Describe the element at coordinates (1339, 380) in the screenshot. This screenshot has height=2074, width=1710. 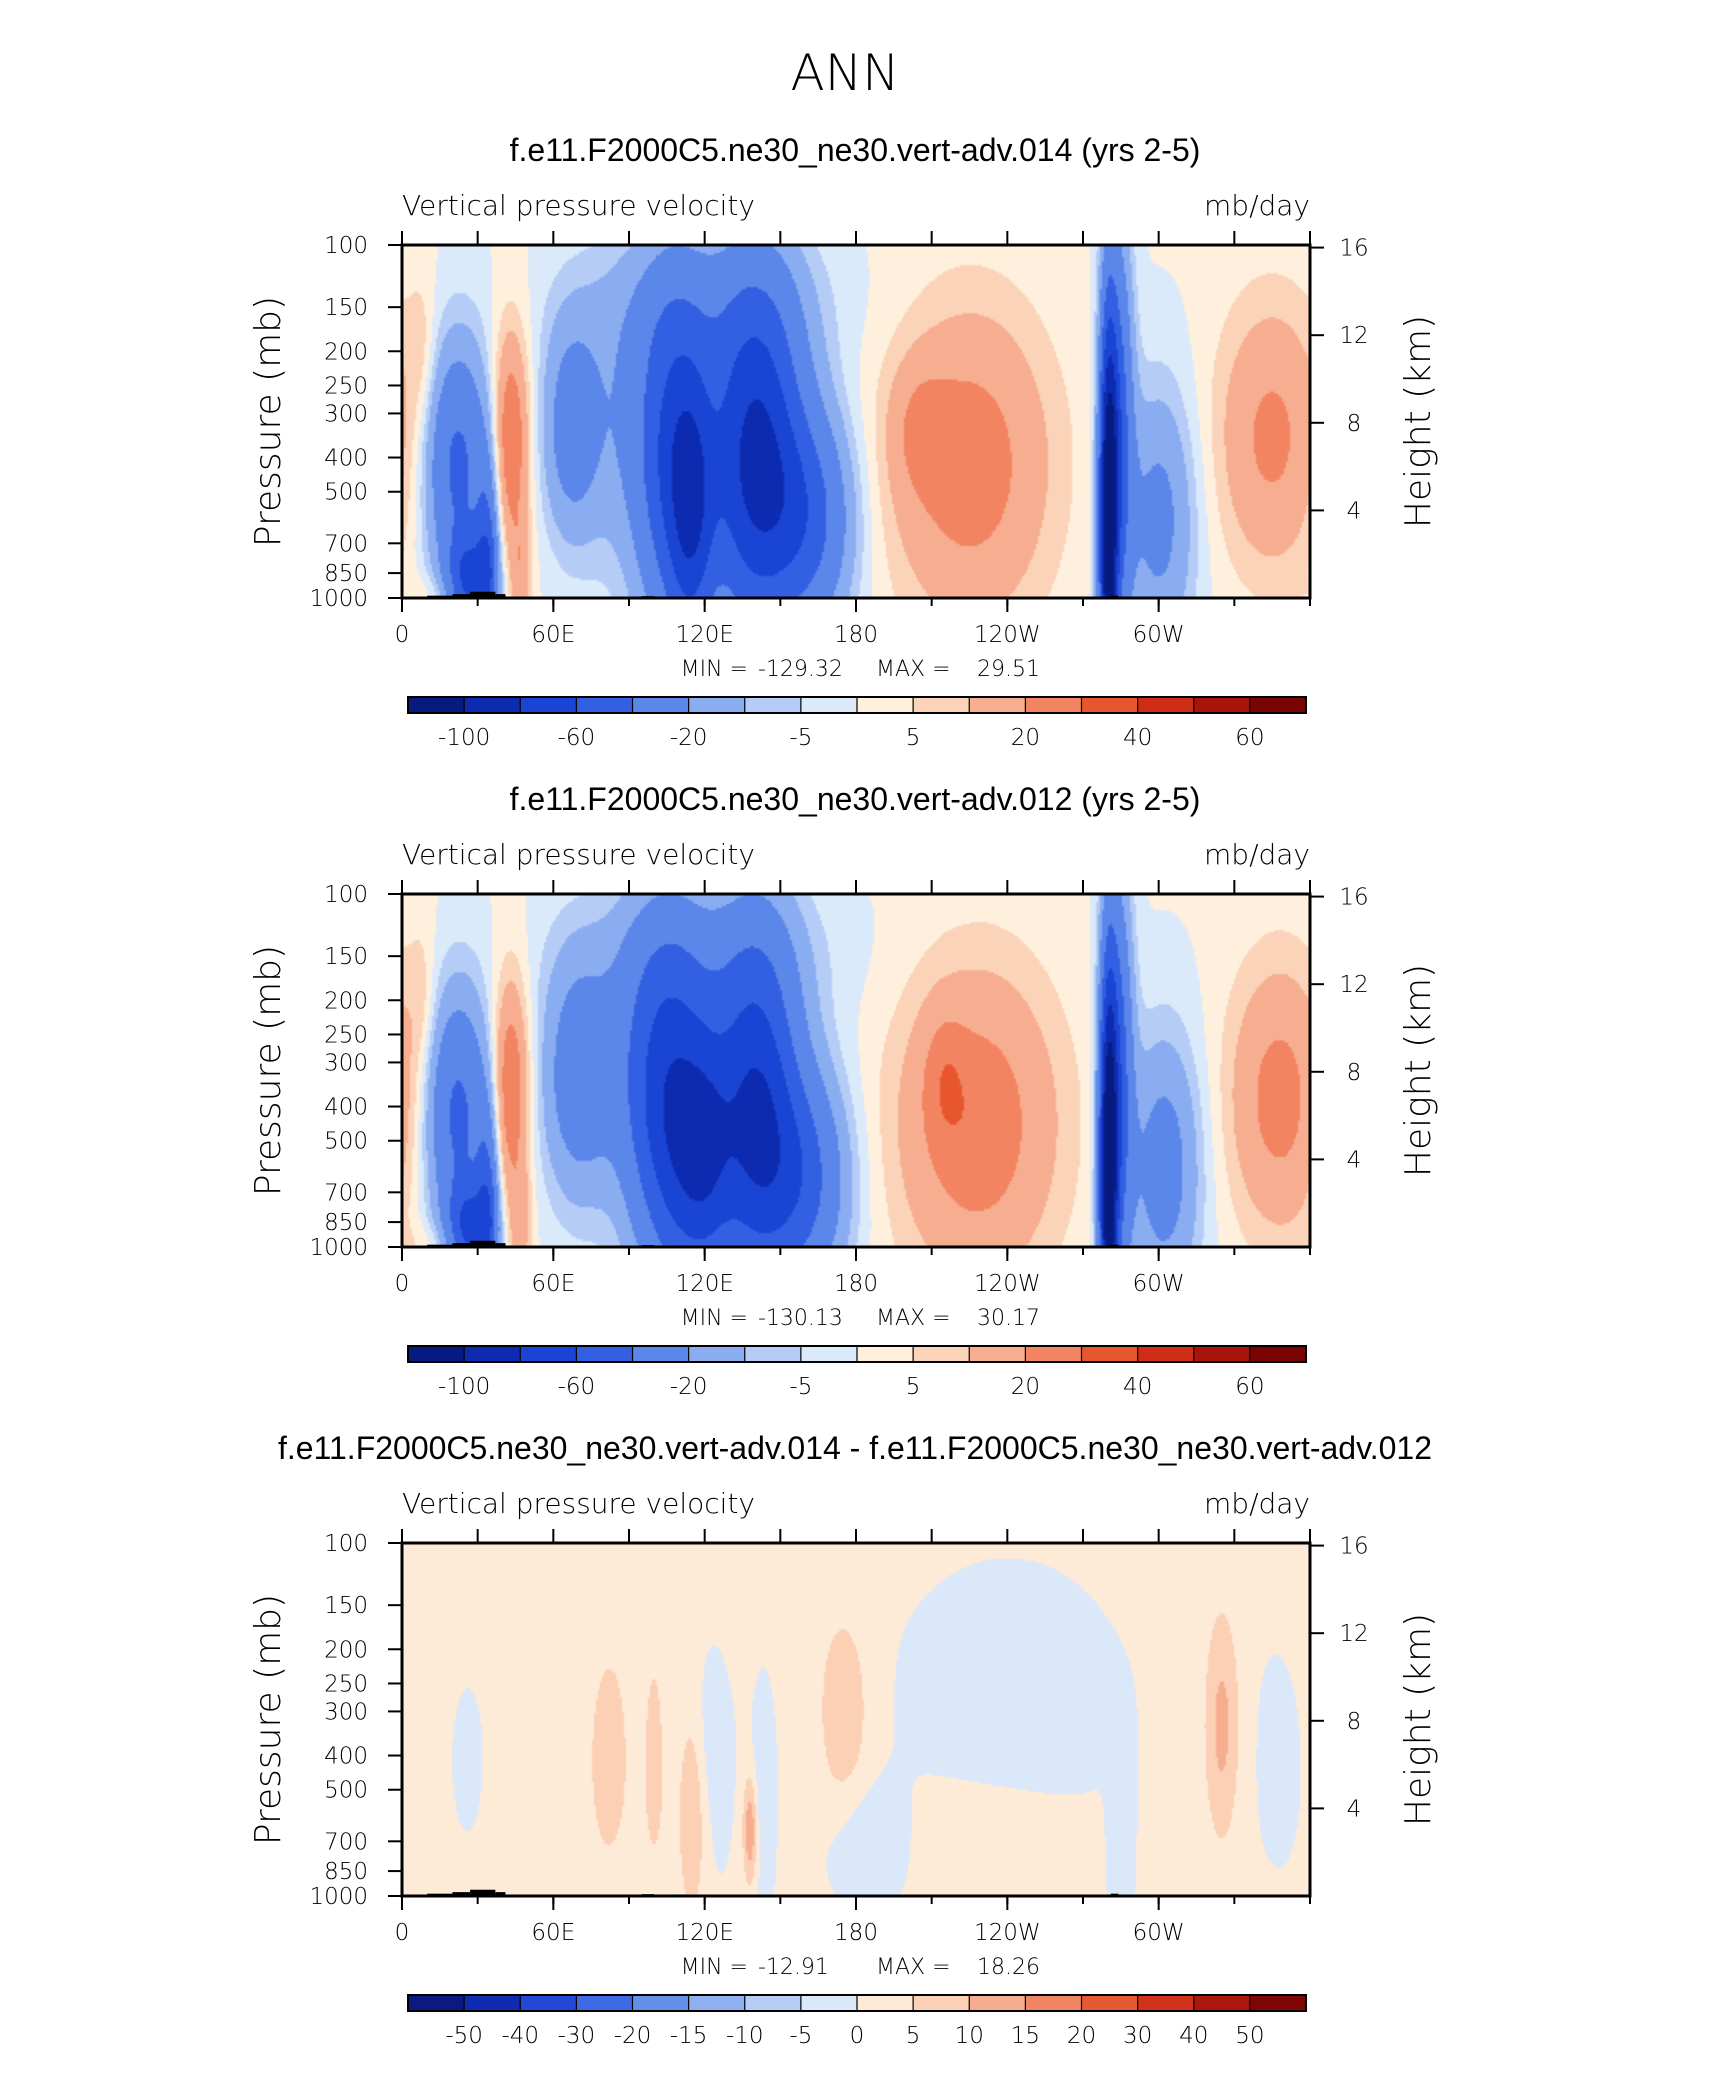
I see `y-axis-height: 4 8 12 16` at that location.